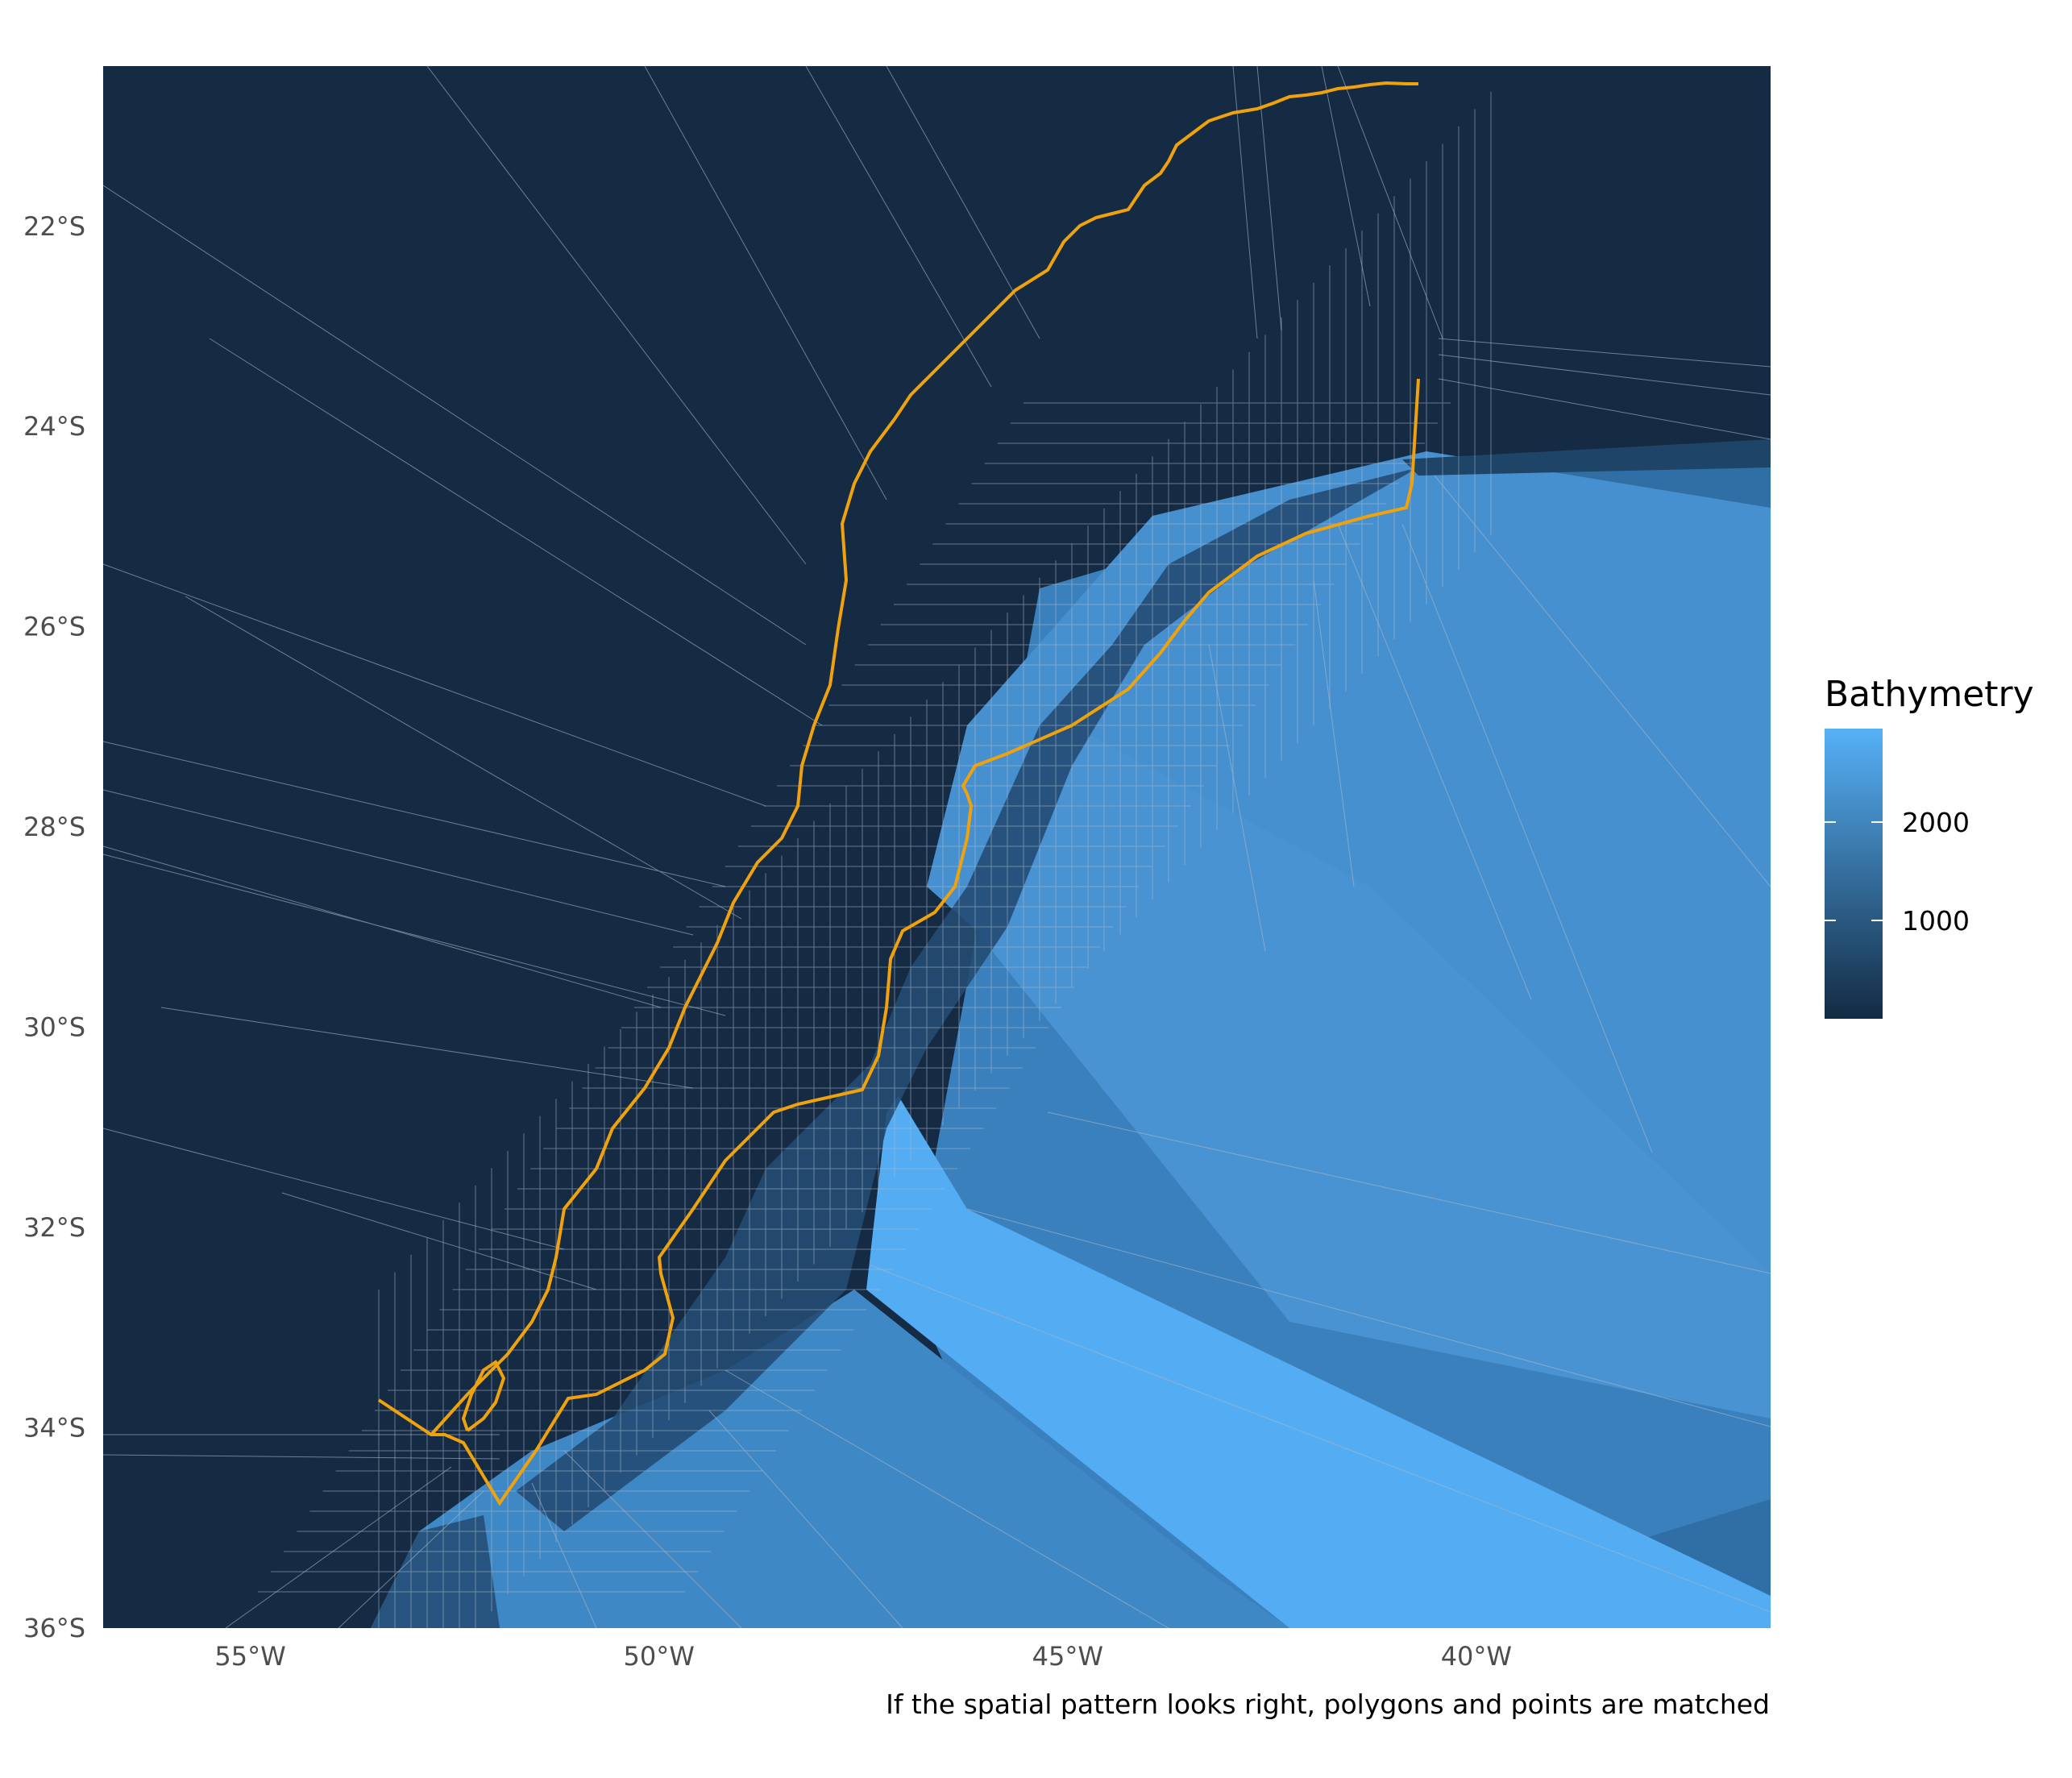  I want to click on legend-title: Bathymetry, so click(1929, 694).